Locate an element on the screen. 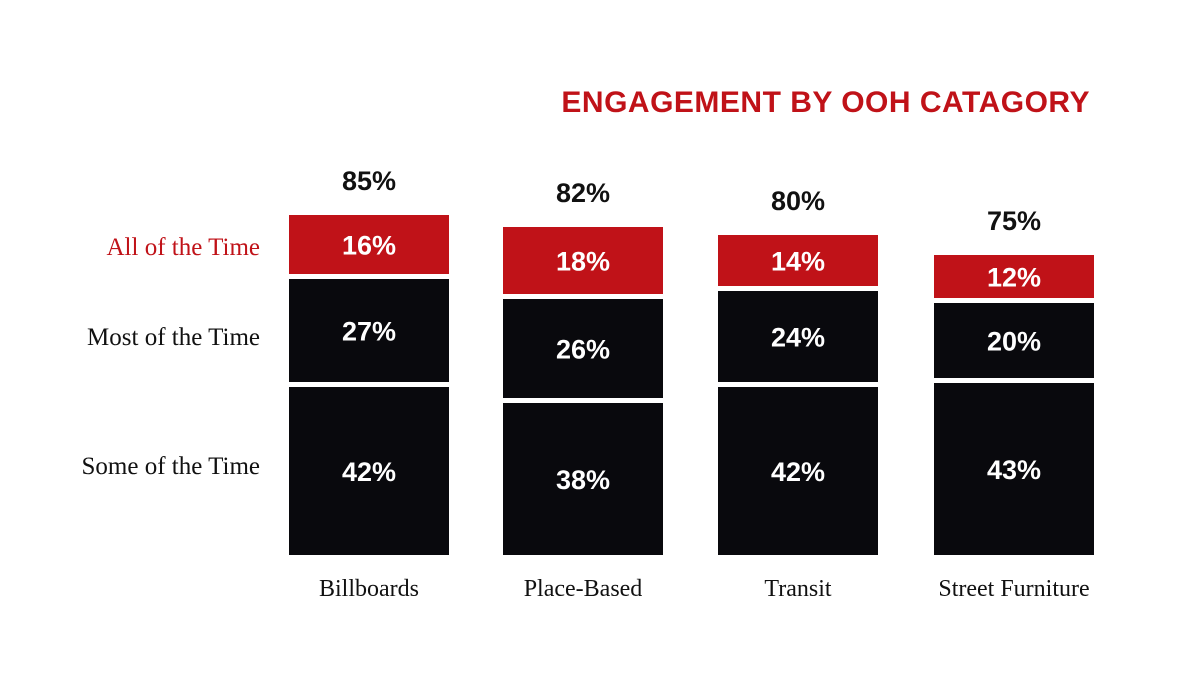  category-label-street-furniture: Street Furniture is located at coordinates (1013, 589).